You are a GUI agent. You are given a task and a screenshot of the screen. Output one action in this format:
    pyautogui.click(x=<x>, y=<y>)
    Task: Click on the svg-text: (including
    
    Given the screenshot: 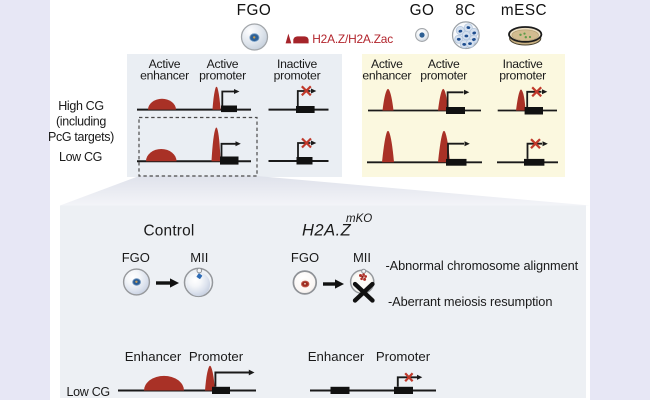 What is the action you would take?
    pyautogui.click(x=81, y=122)
    